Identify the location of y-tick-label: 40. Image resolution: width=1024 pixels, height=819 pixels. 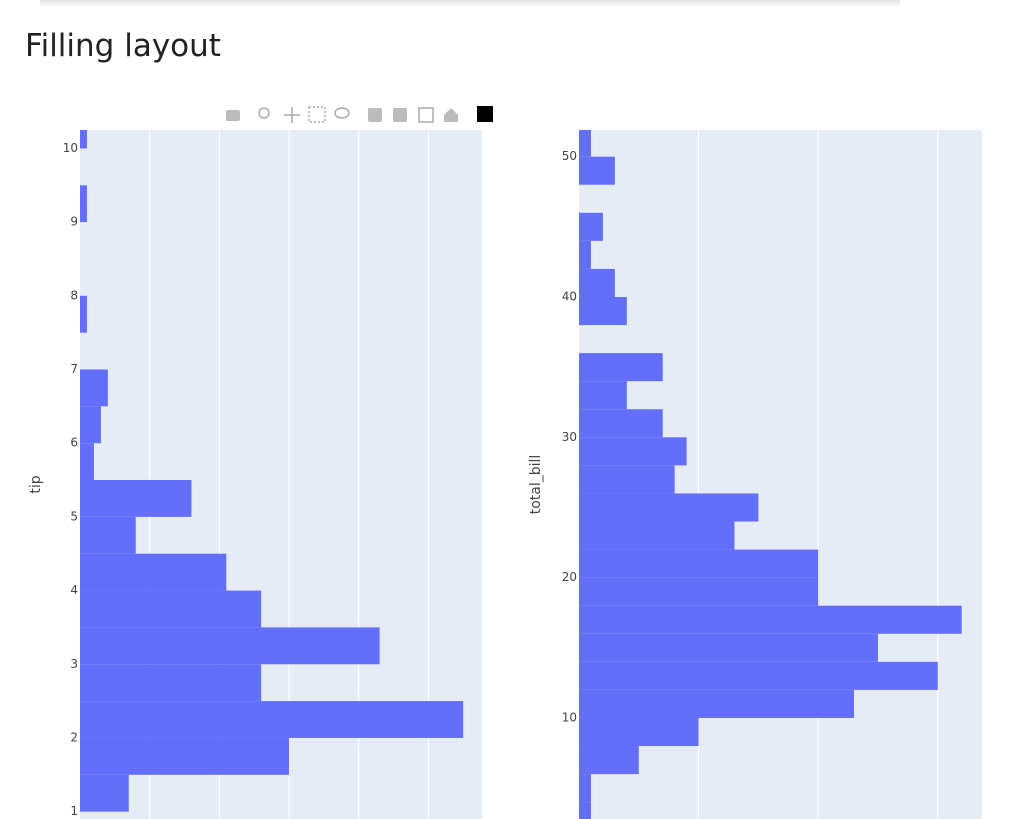
(569, 296).